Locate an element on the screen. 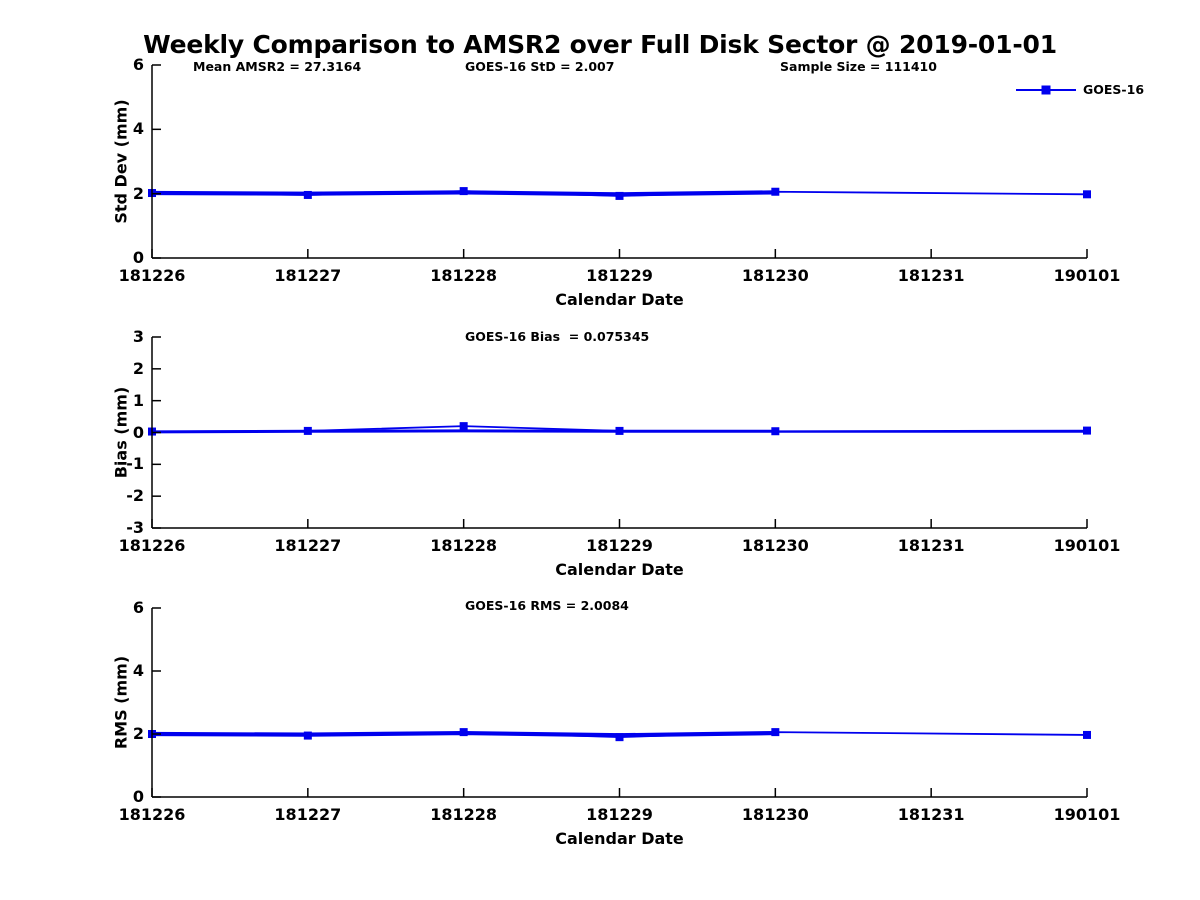 This screenshot has height=900, width=1200. annotation-std-dev-2: Sample Size = 111410 is located at coordinates (858, 66).